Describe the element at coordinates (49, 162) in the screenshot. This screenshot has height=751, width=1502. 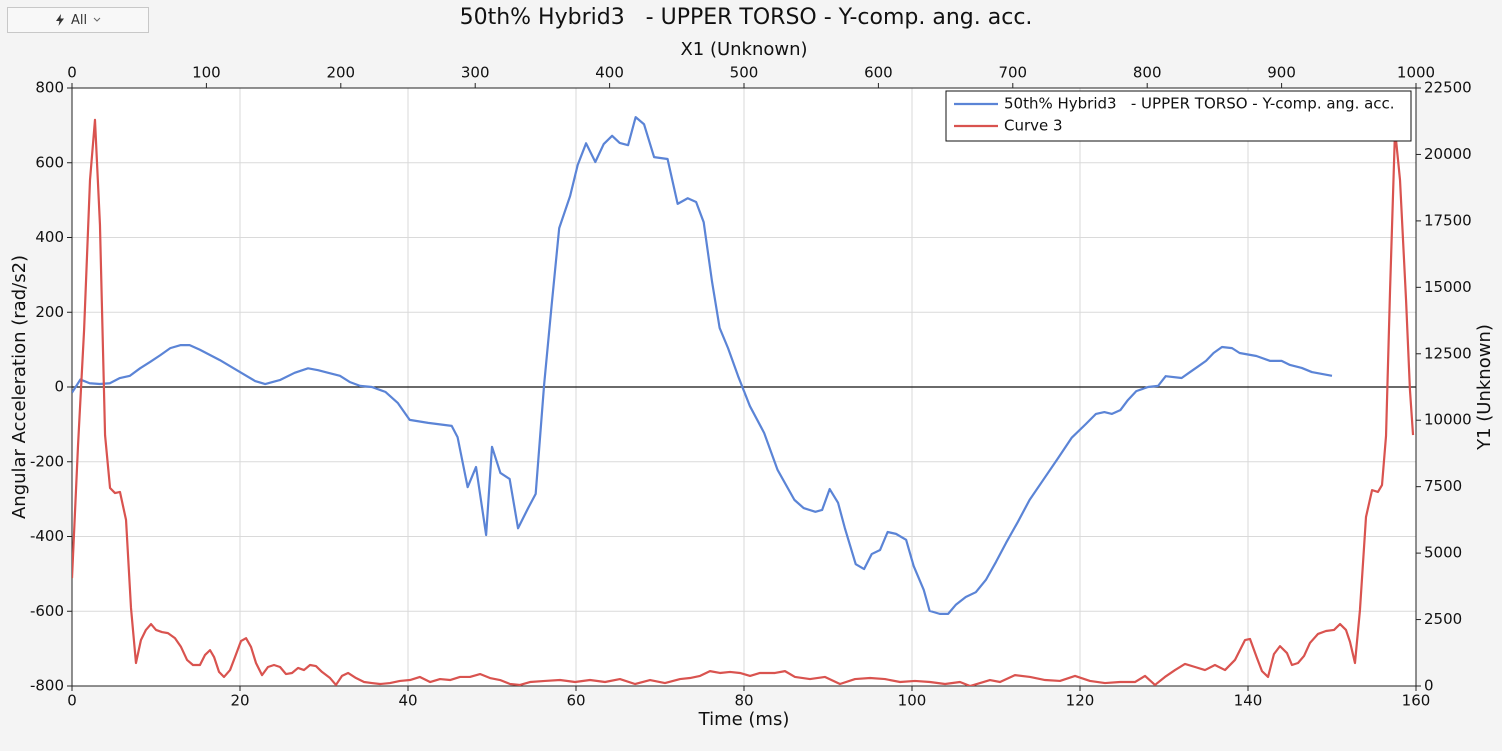
I see `y-tick-label: 600` at that location.